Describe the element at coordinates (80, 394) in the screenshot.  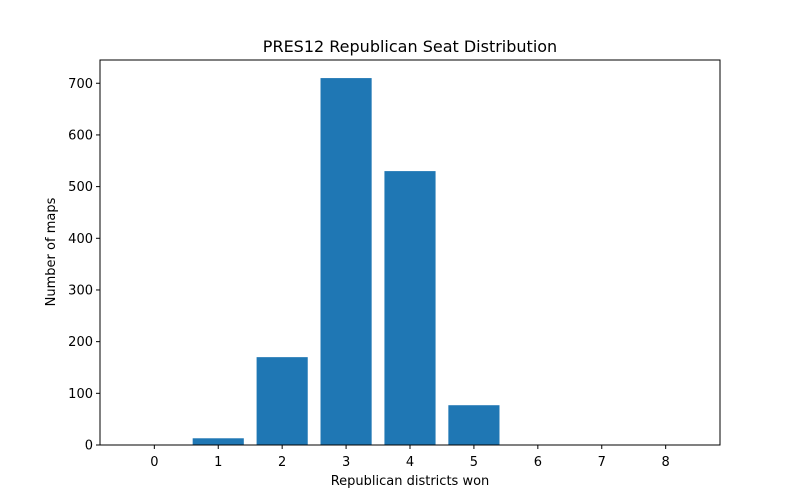
I see `y-tick-label-100: 100` at that location.